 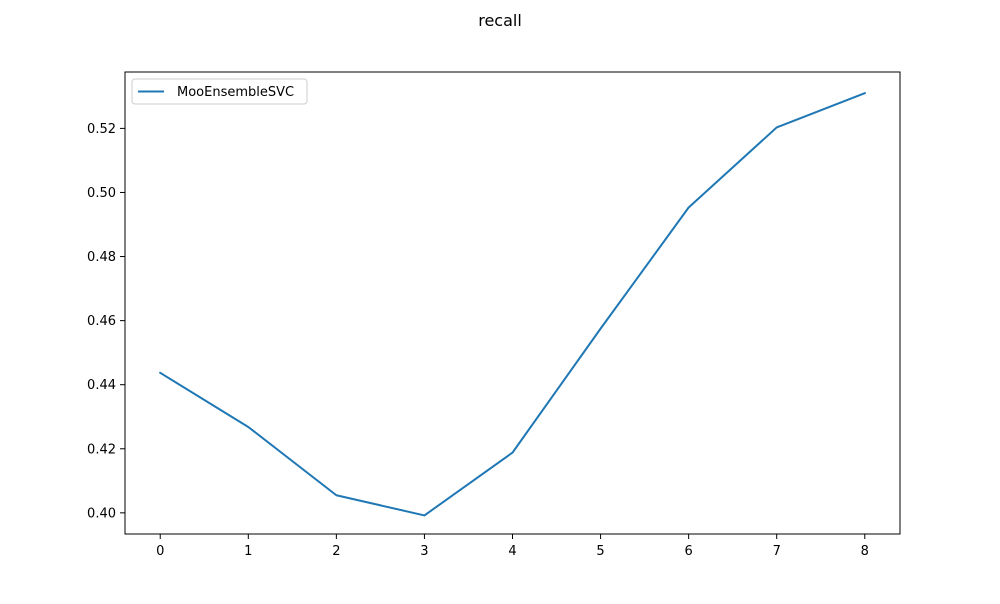 I want to click on legend-label: MooEnsembleSVC, so click(x=235, y=92).